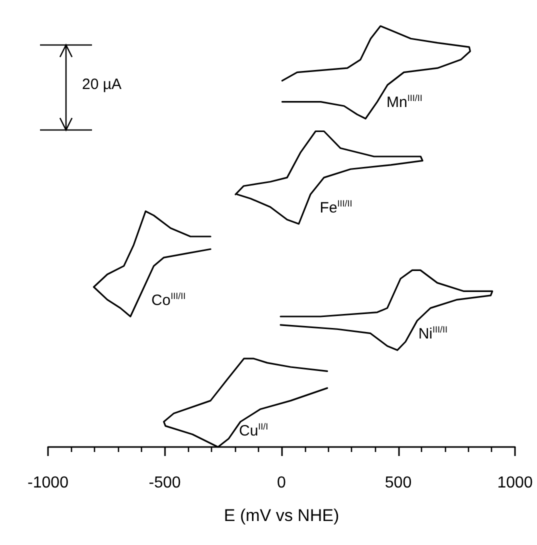 This screenshot has height=545, width=537. What do you see at coordinates (48, 483) in the screenshot?
I see `x-tick-label: -1000` at bounding box center [48, 483].